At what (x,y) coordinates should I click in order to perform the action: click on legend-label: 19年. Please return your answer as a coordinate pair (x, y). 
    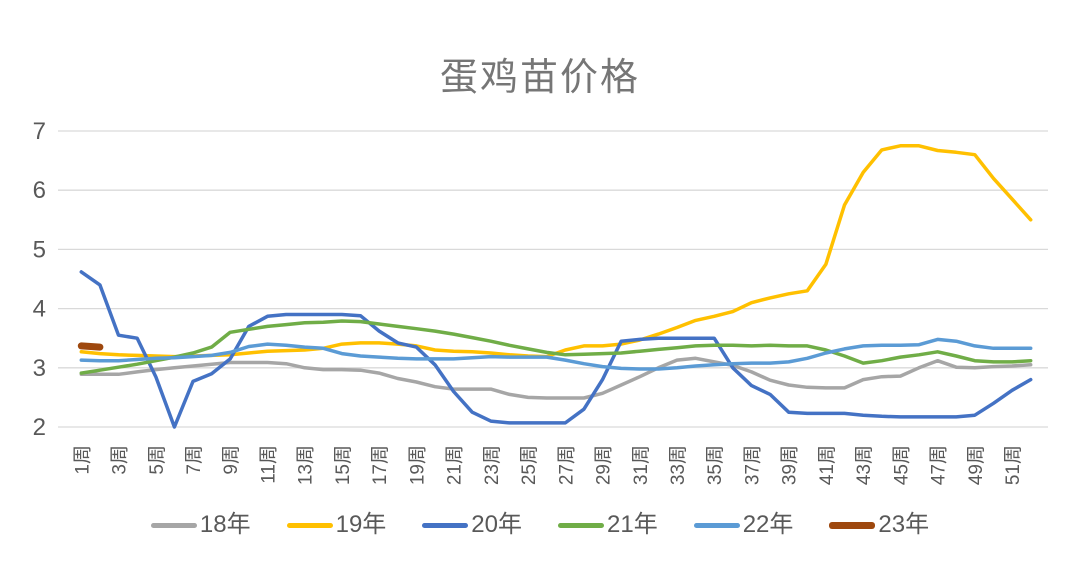
    Looking at the image, I should click on (361, 524).